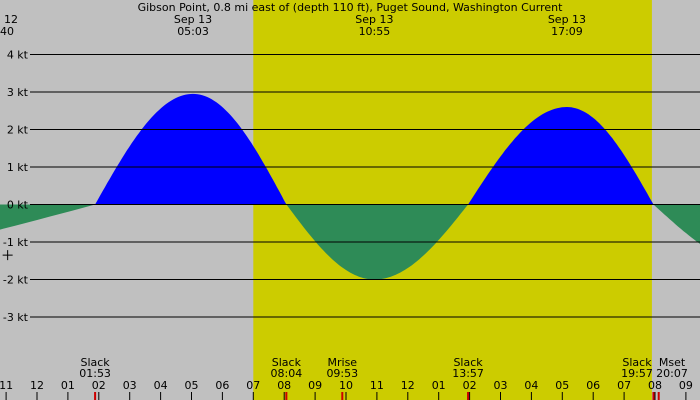 This screenshot has height=400, width=700. Describe the element at coordinates (18, 55) in the screenshot. I see `y-tick-label: 4 kt` at that location.